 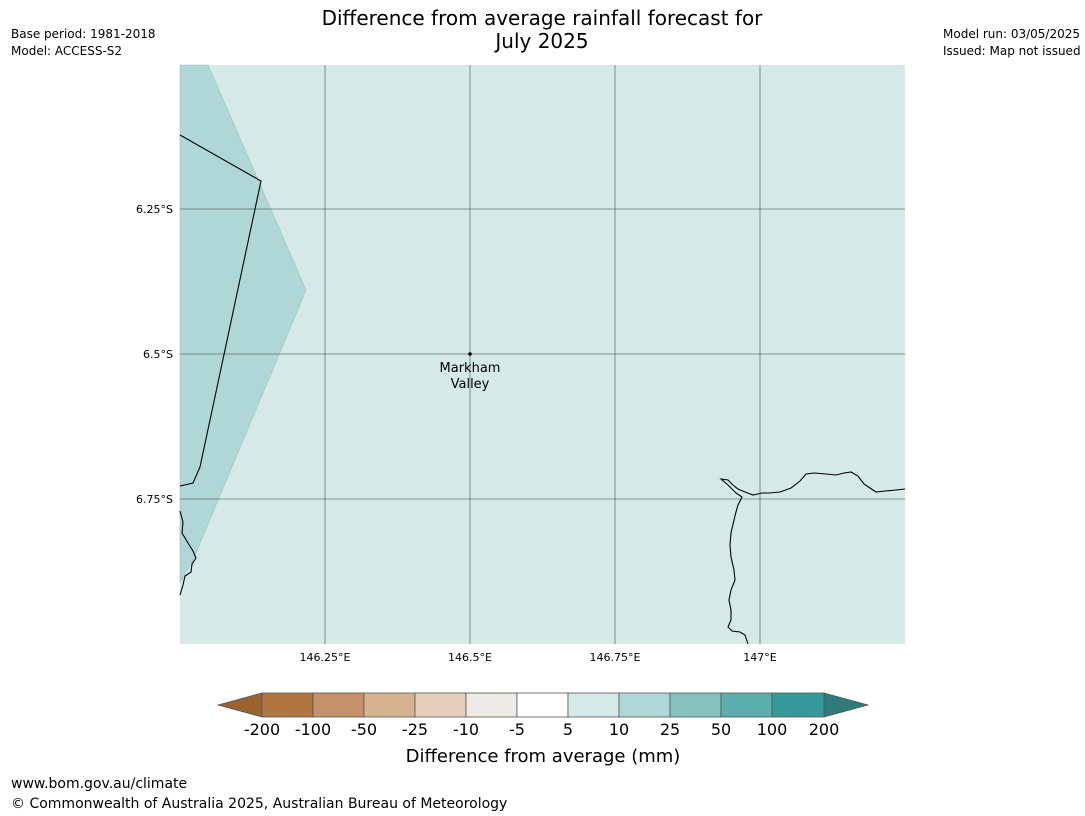 What do you see at coordinates (619, 729) in the screenshot?
I see `colorbar-tick-label: 10` at bounding box center [619, 729].